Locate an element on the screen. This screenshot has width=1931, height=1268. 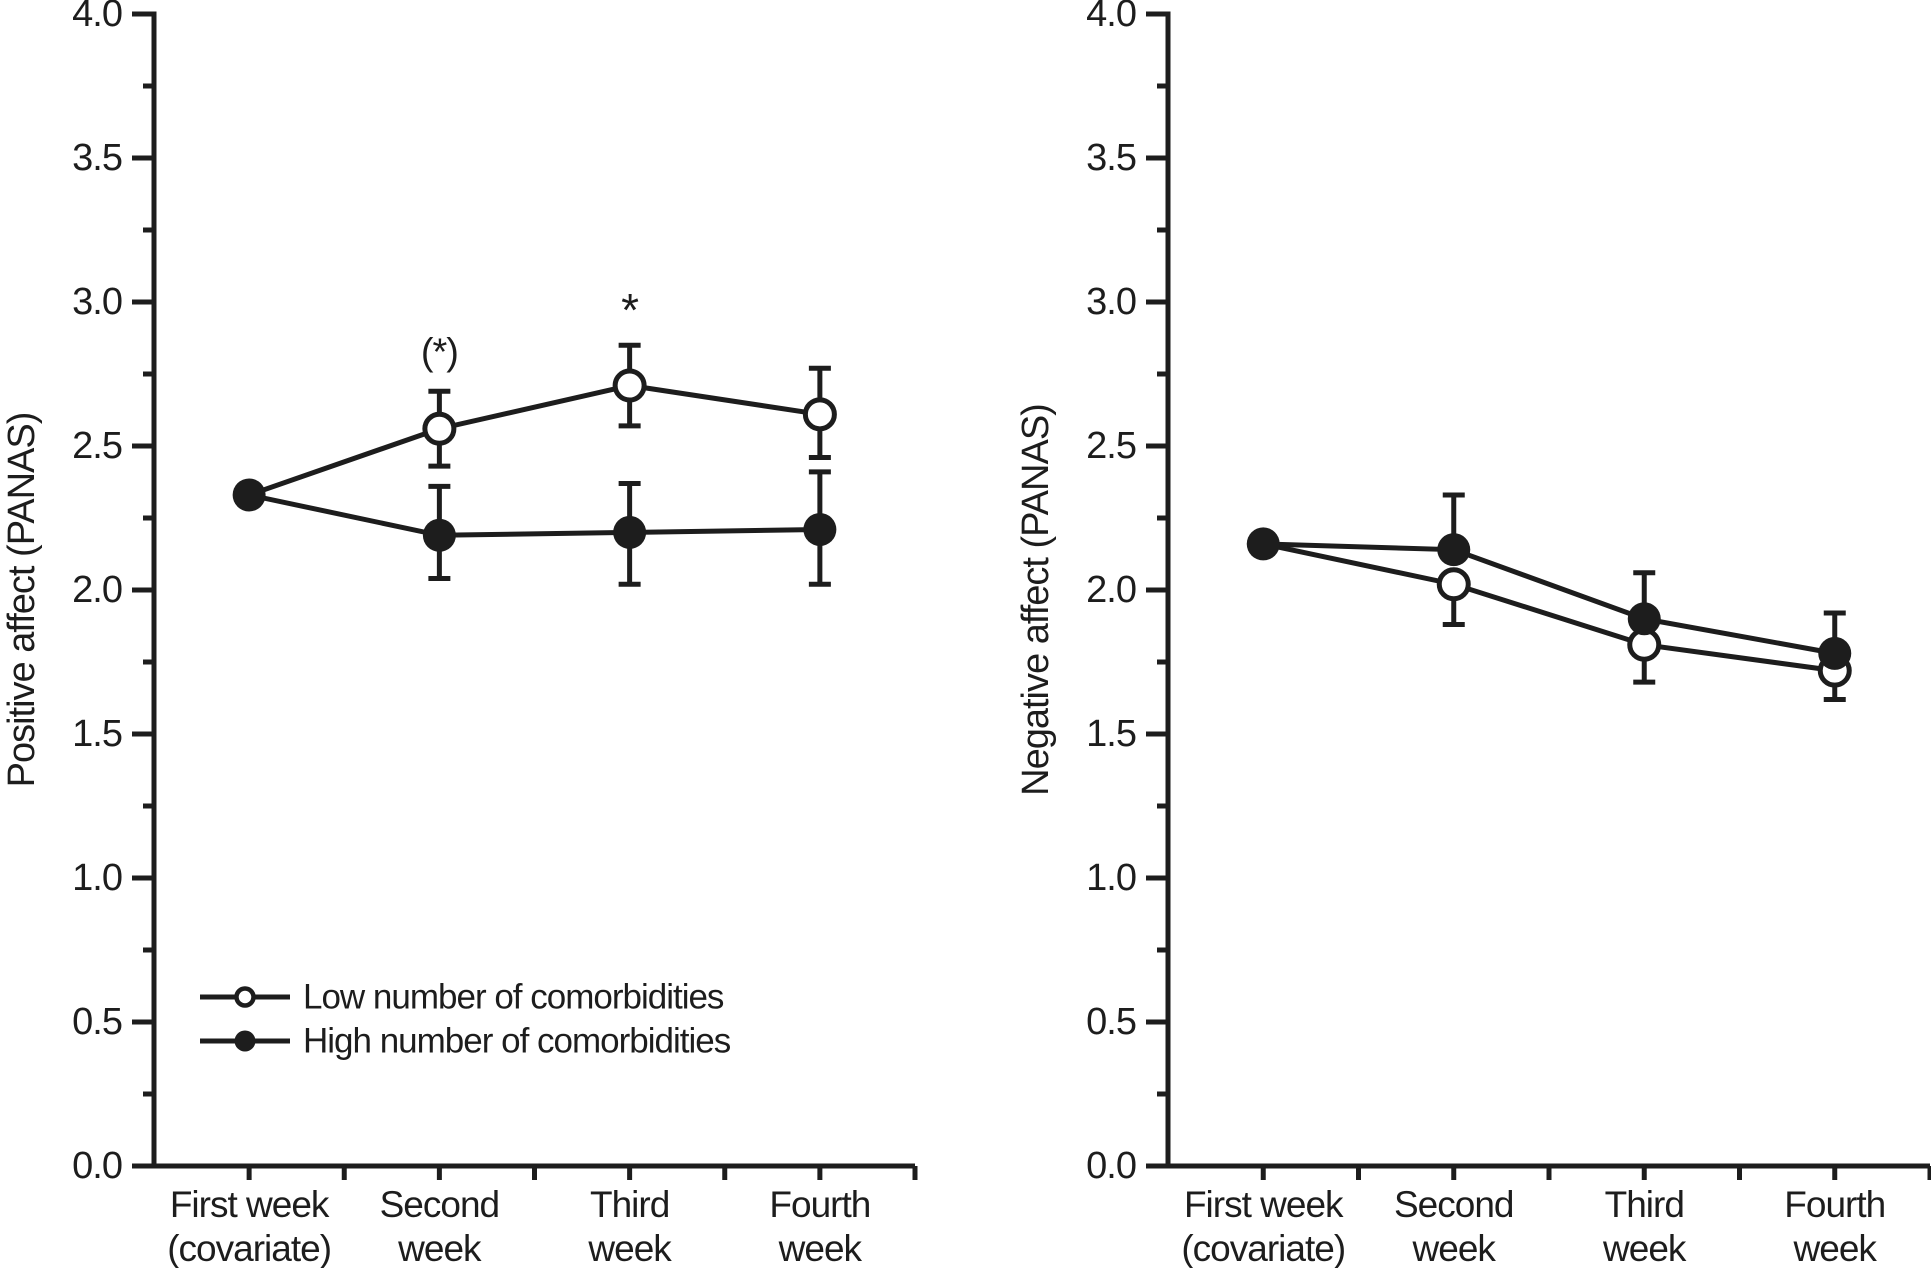
legend-item-label: High number of comorbidities is located at coordinates (517, 1041).